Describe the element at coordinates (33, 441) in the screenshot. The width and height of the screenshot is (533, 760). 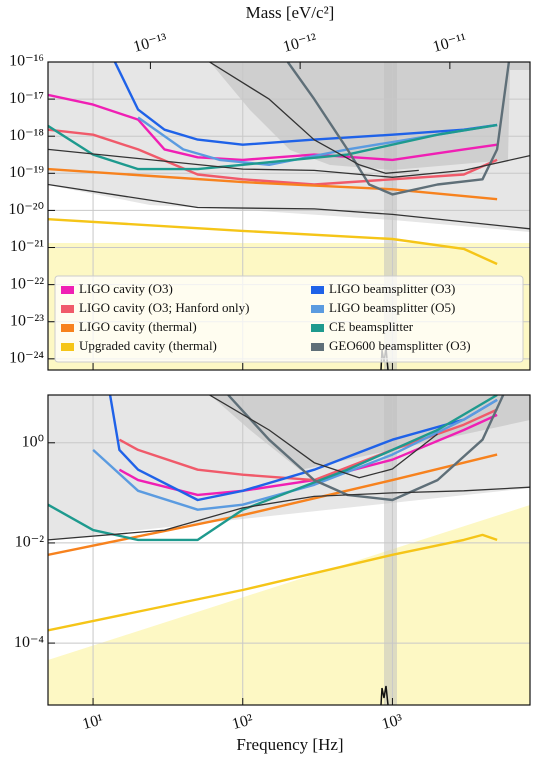
I see `y-tick-label: 10⁰` at that location.